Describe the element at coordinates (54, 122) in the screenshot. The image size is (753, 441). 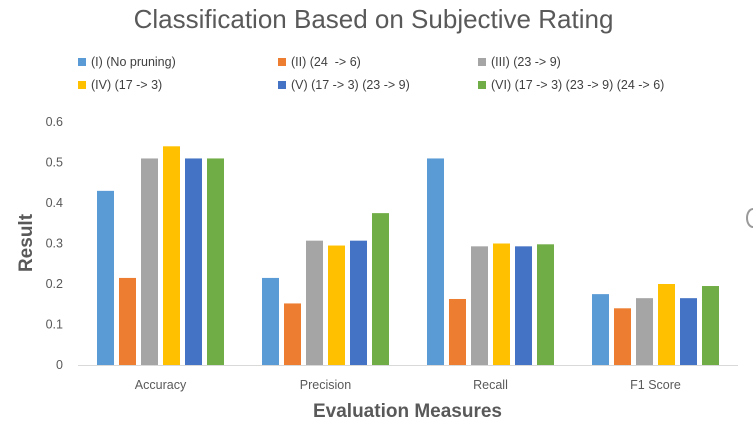
I see `y-tick-label: 0.6` at that location.